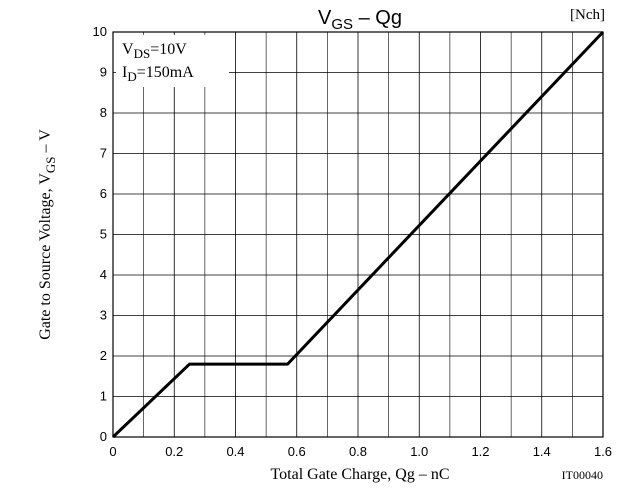 Image resolution: width=630 pixels, height=490 pixels. What do you see at coordinates (342, 24) in the screenshot?
I see `title-sub: GS` at bounding box center [342, 24].